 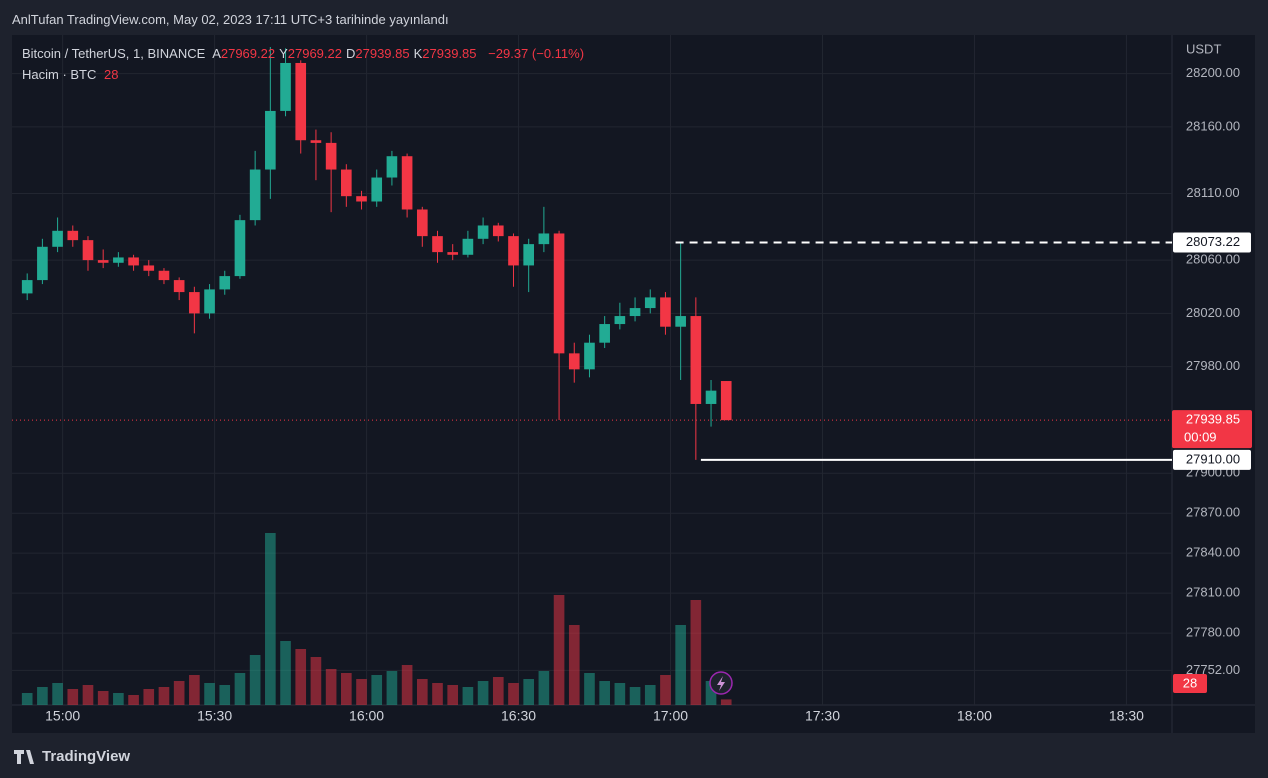 I want to click on current-price-box, so click(x=1212, y=429).